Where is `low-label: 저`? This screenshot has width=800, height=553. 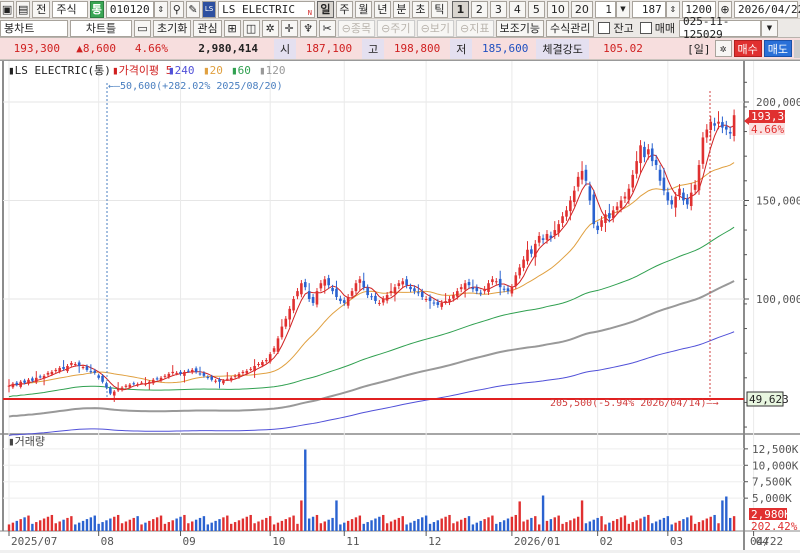 low-label: 저 is located at coordinates (461, 48).